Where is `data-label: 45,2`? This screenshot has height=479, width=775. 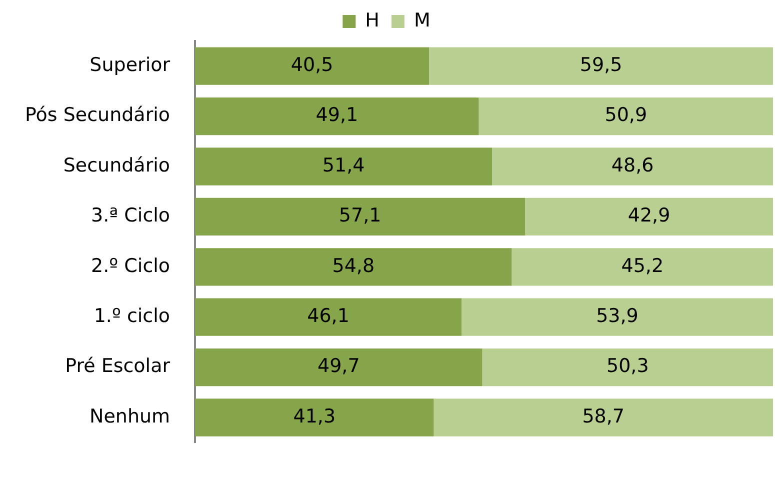 data-label: 45,2 is located at coordinates (642, 265).